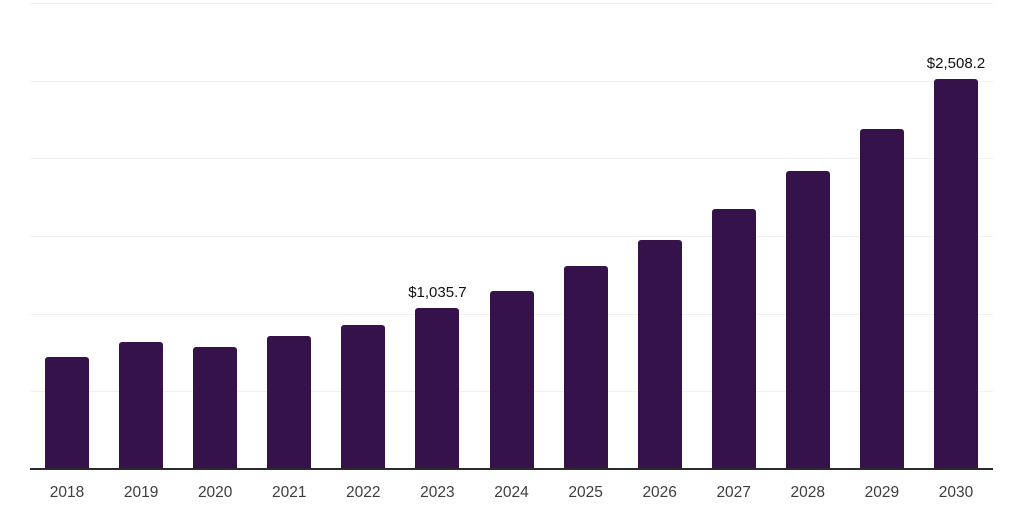  Describe the element at coordinates (289, 402) in the screenshot. I see `bar-2021` at that location.